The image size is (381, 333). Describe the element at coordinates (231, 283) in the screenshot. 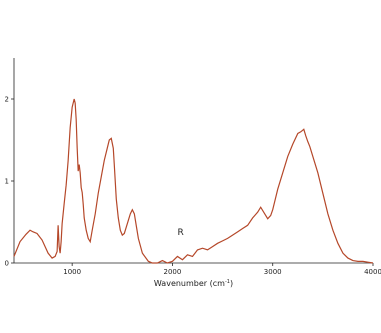

I see `x-axis-title-close: )` at that location.